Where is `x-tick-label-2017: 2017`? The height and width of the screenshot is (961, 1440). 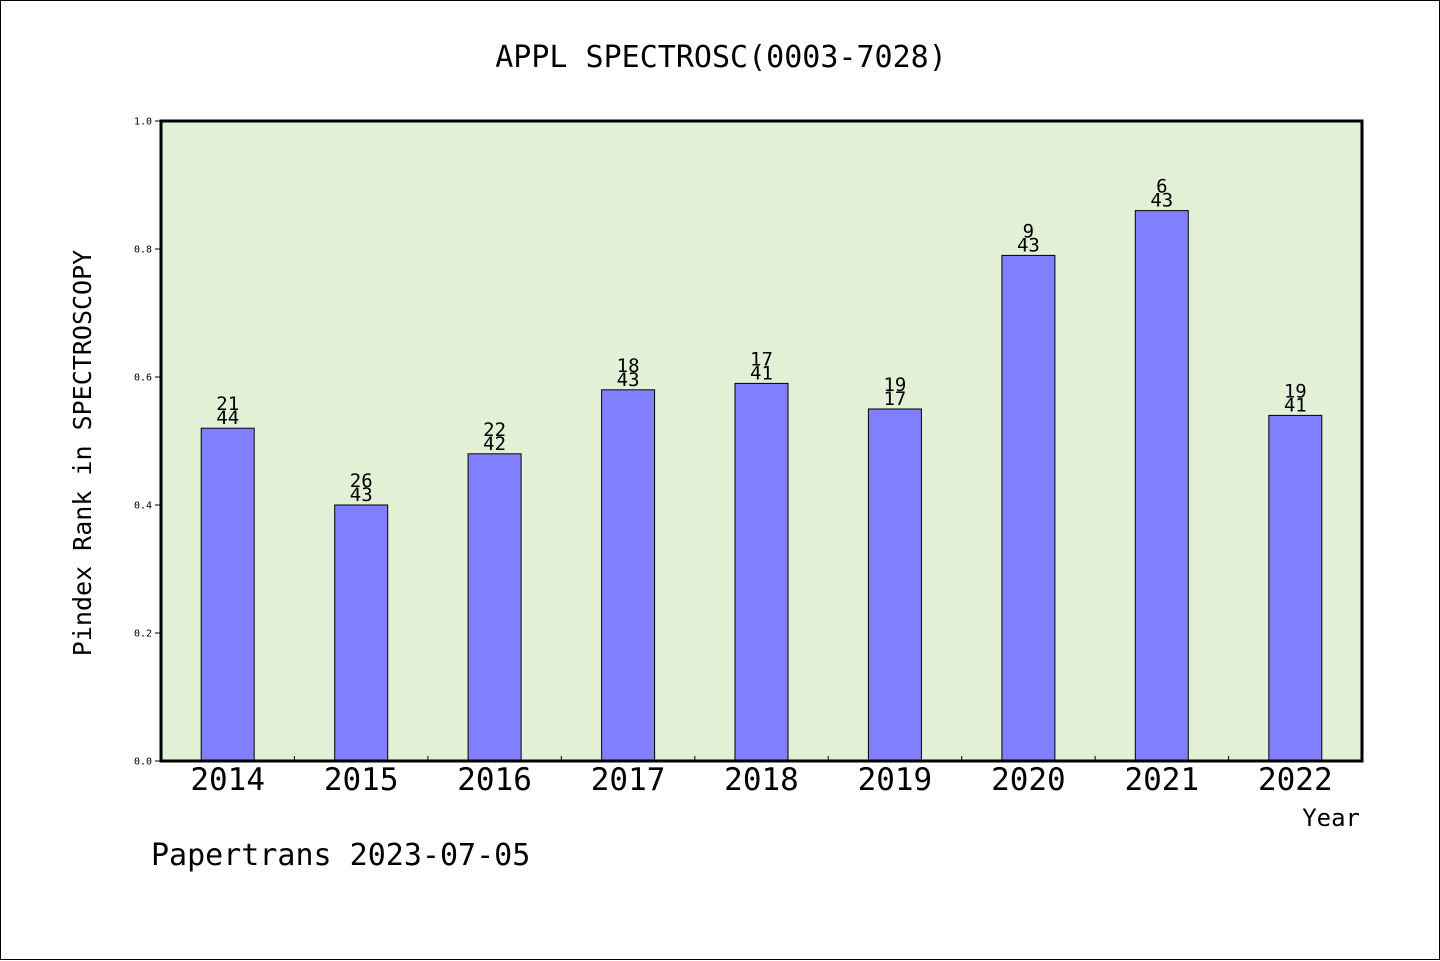 x-tick-label-2017: 2017 is located at coordinates (628, 780).